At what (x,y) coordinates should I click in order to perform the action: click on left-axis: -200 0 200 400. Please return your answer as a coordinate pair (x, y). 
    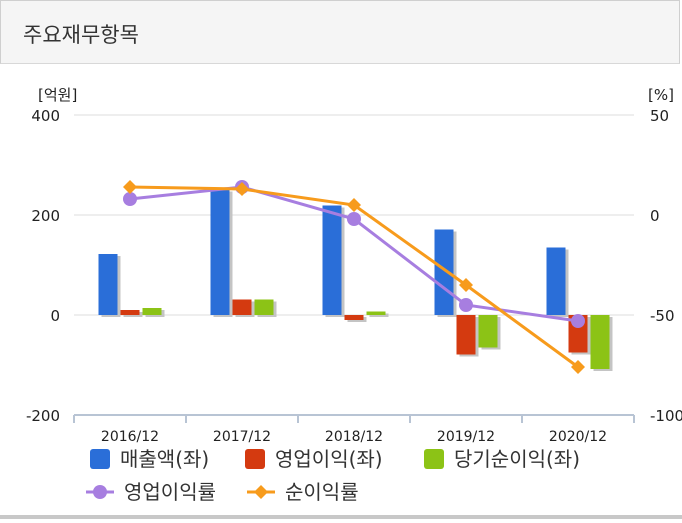
    Looking at the image, I should click on (43, 266).